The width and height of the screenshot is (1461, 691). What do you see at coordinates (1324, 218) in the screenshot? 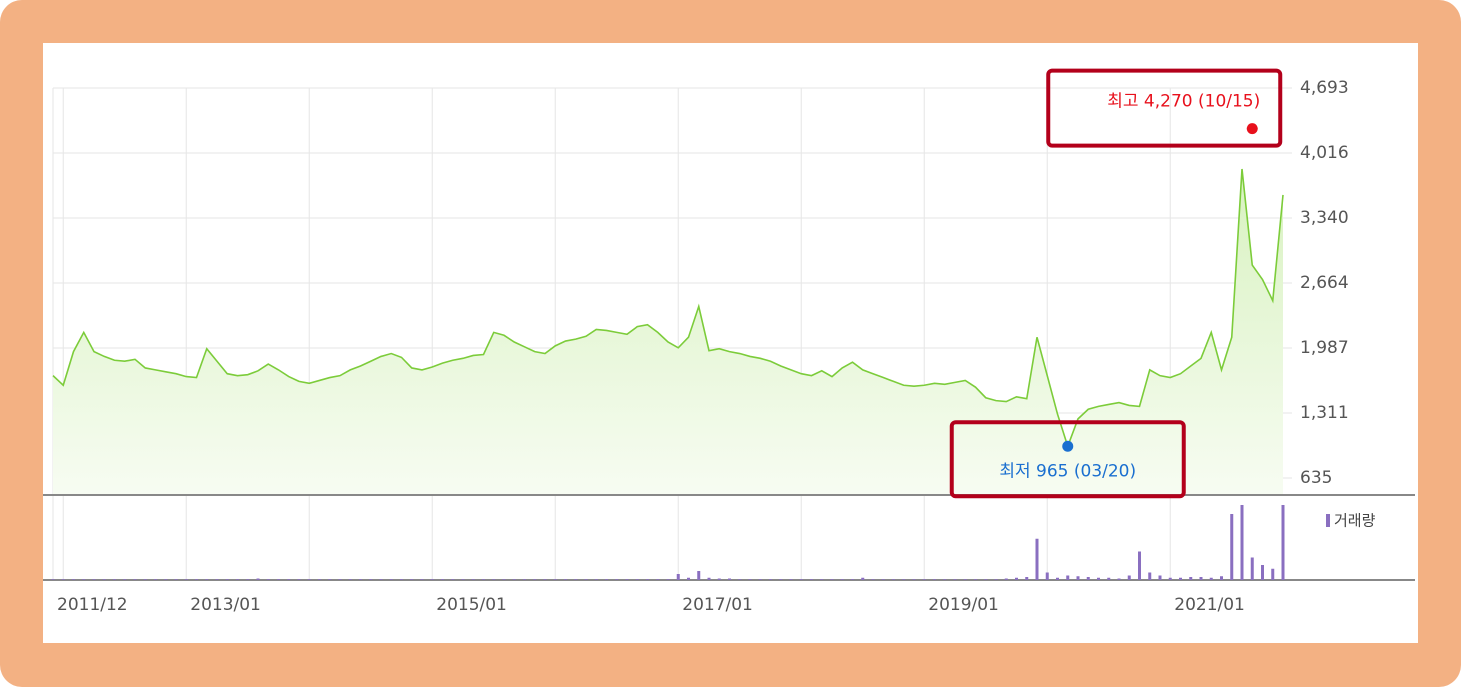
I see `y-tick-label: 3,340` at bounding box center [1324, 218].